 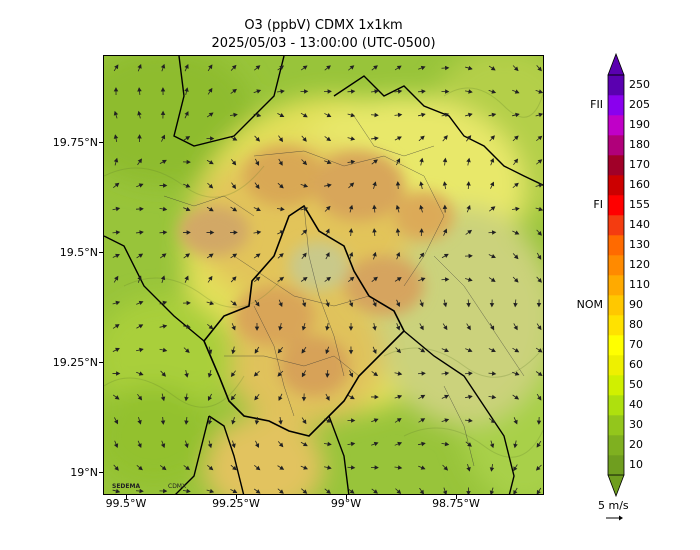 I want to click on colorbar-tick-label: 250, so click(x=639, y=84).